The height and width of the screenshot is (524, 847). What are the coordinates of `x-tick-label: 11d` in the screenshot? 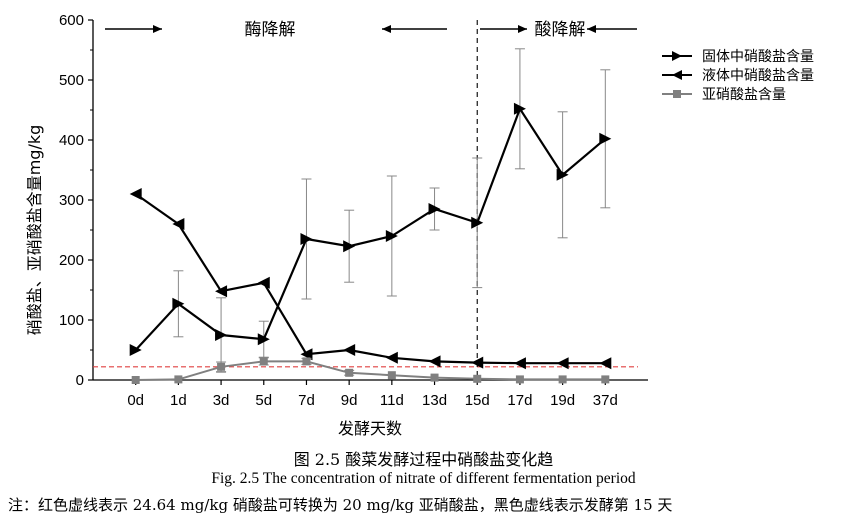 It's located at (392, 400).